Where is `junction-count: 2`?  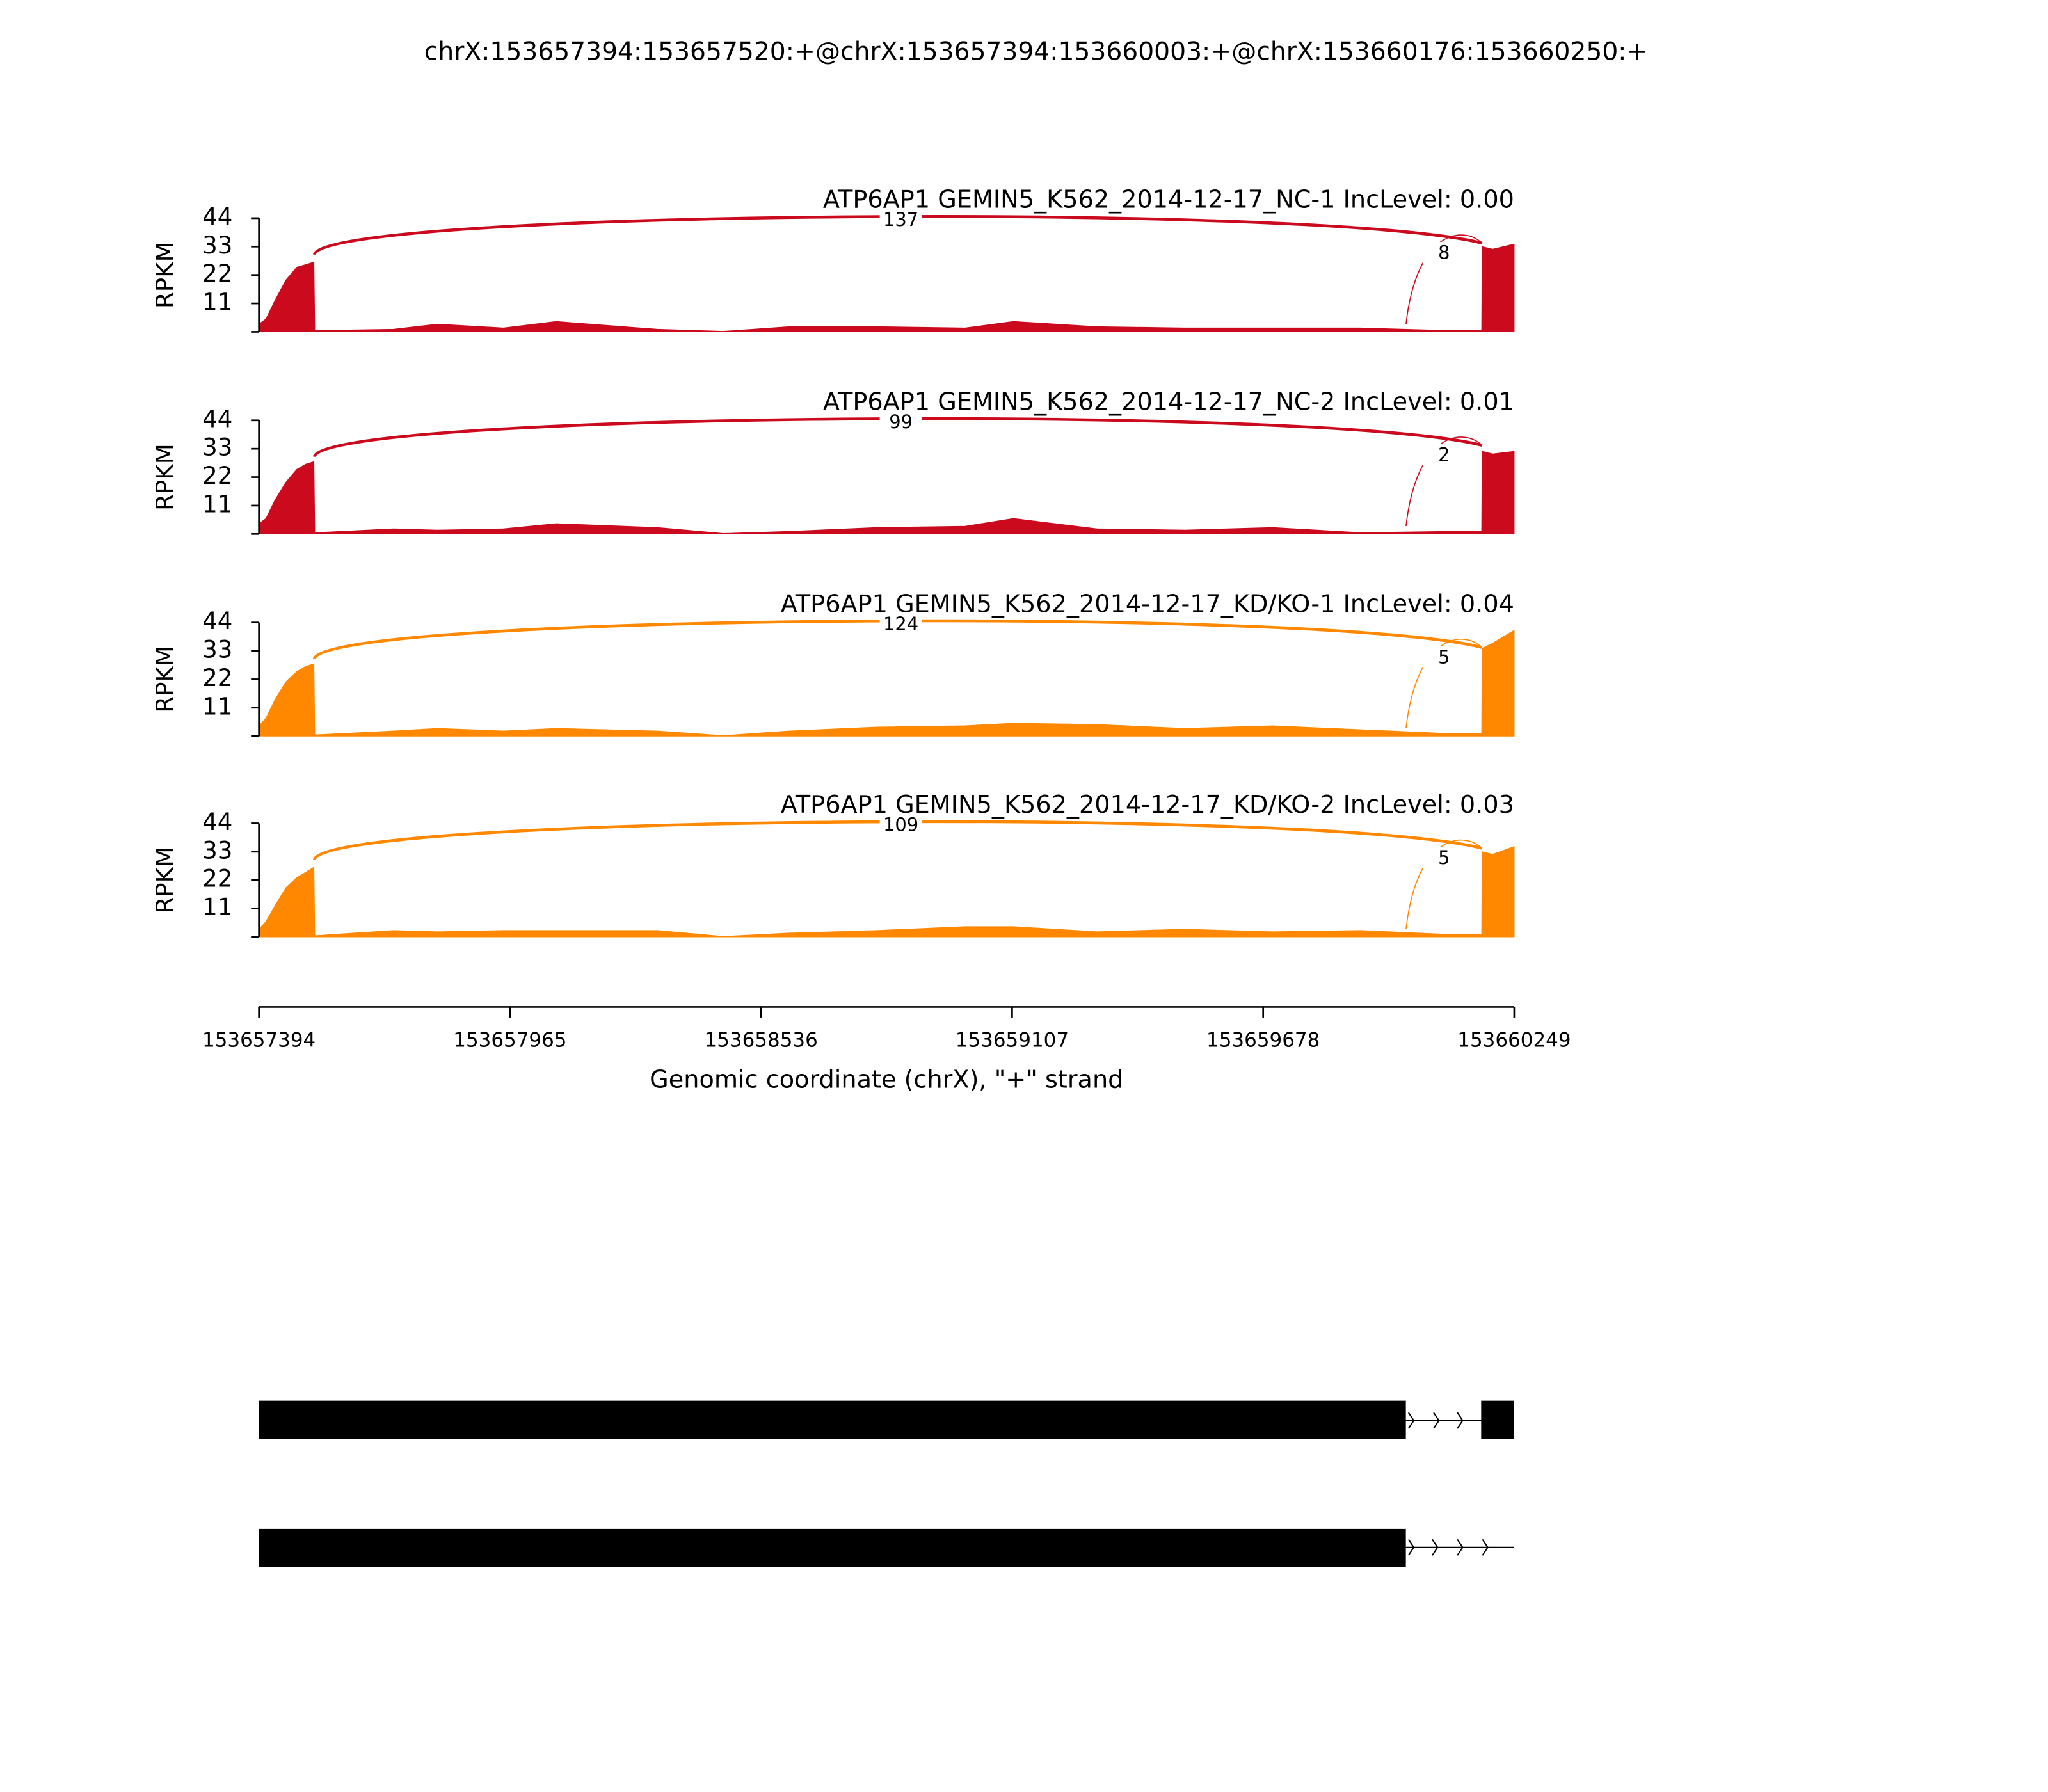 junction-count: 2 is located at coordinates (1444, 455).